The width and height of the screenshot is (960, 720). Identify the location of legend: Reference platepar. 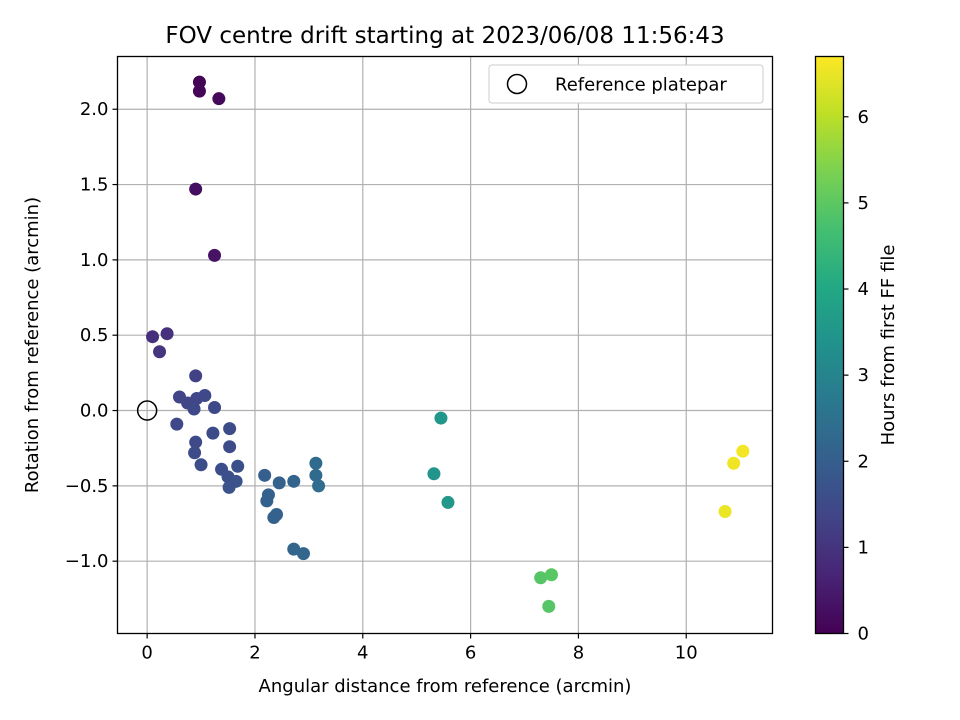
(626, 84).